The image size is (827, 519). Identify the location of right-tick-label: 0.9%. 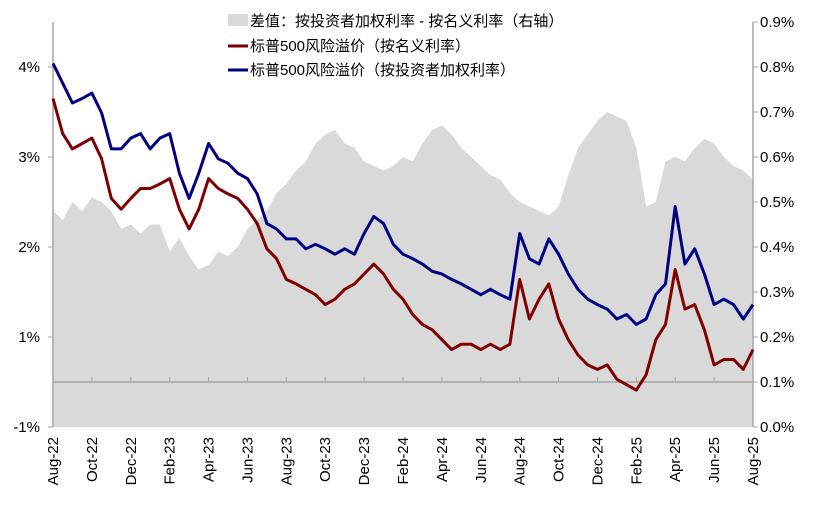
(777, 22).